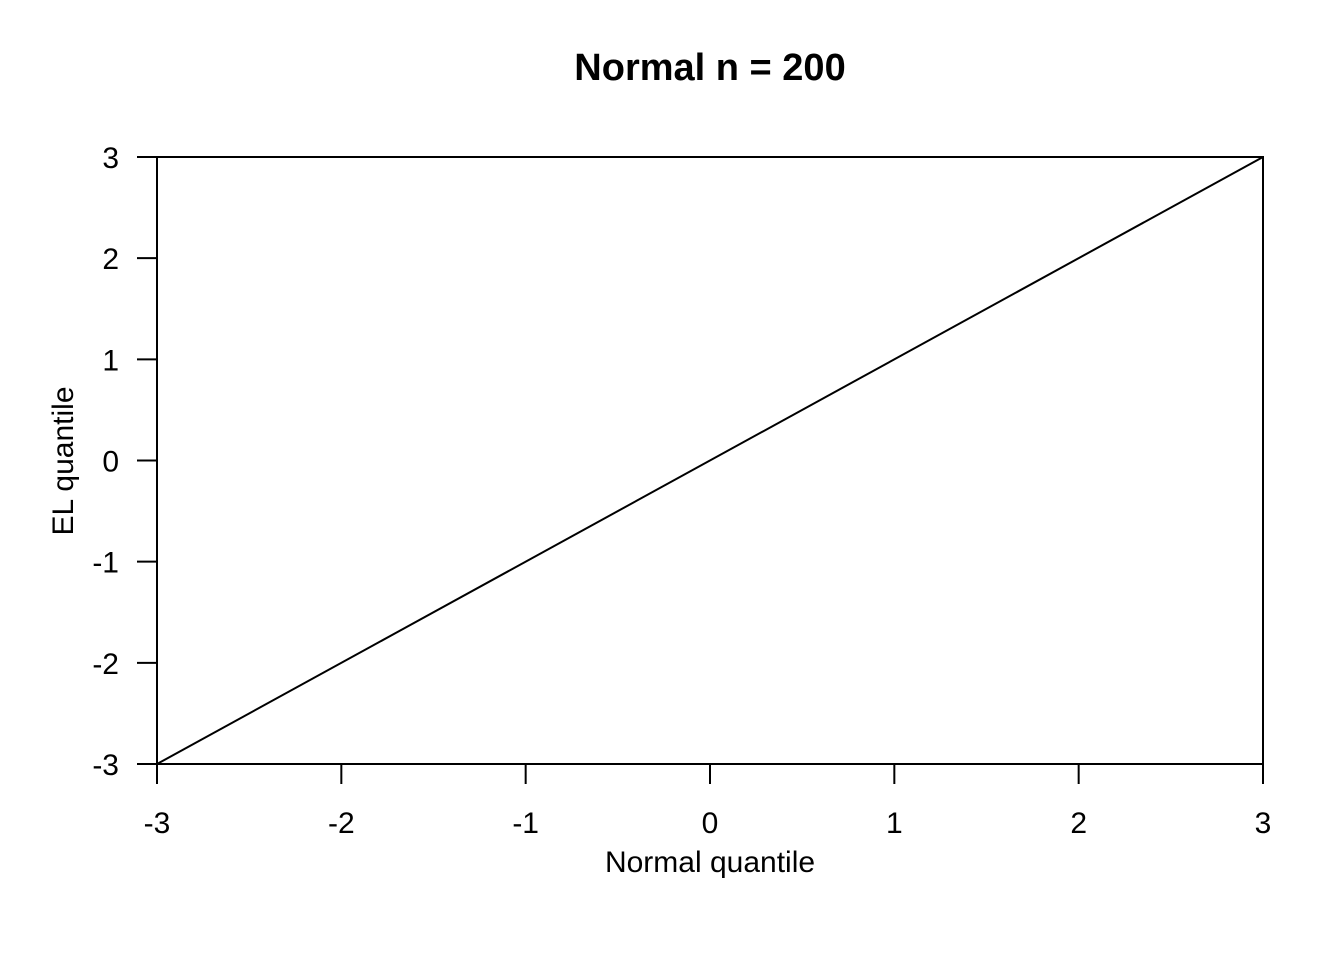  What do you see at coordinates (341, 823) in the screenshot?
I see `x-tick-label: -2` at bounding box center [341, 823].